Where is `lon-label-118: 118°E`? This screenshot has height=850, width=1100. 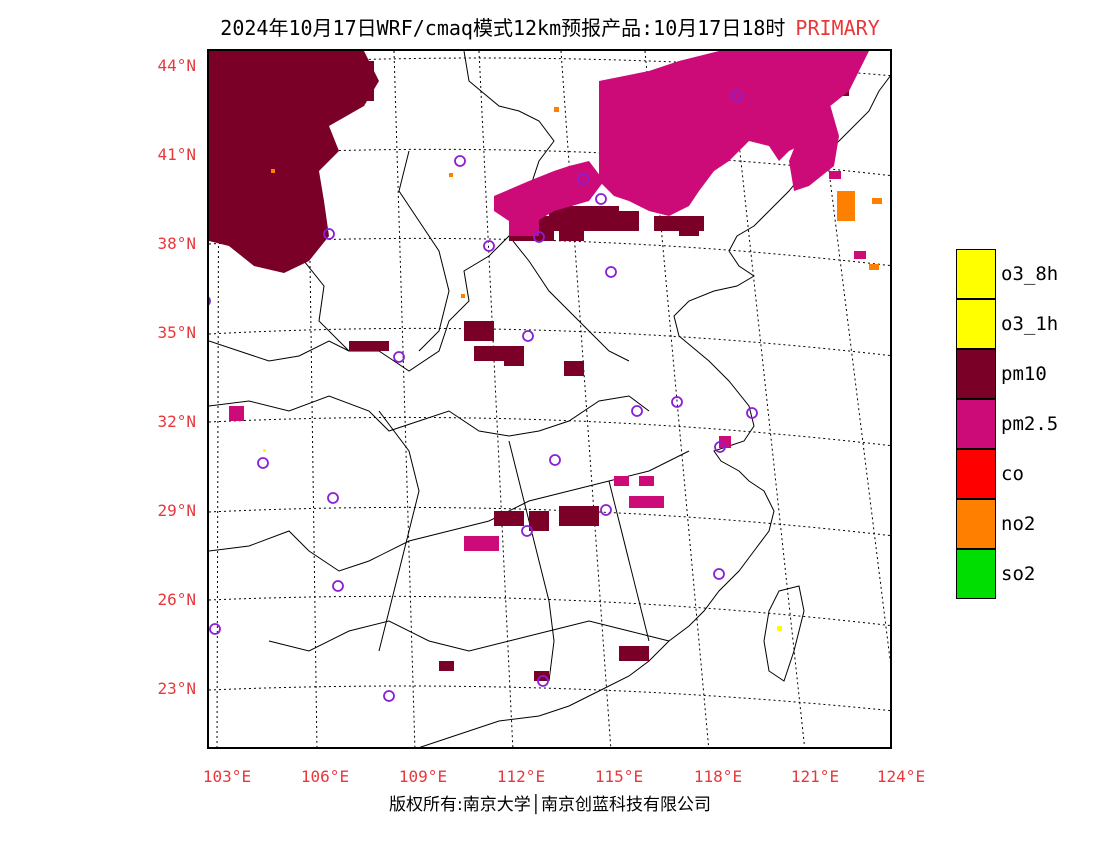 lon-label-118: 118°E is located at coordinates (718, 776).